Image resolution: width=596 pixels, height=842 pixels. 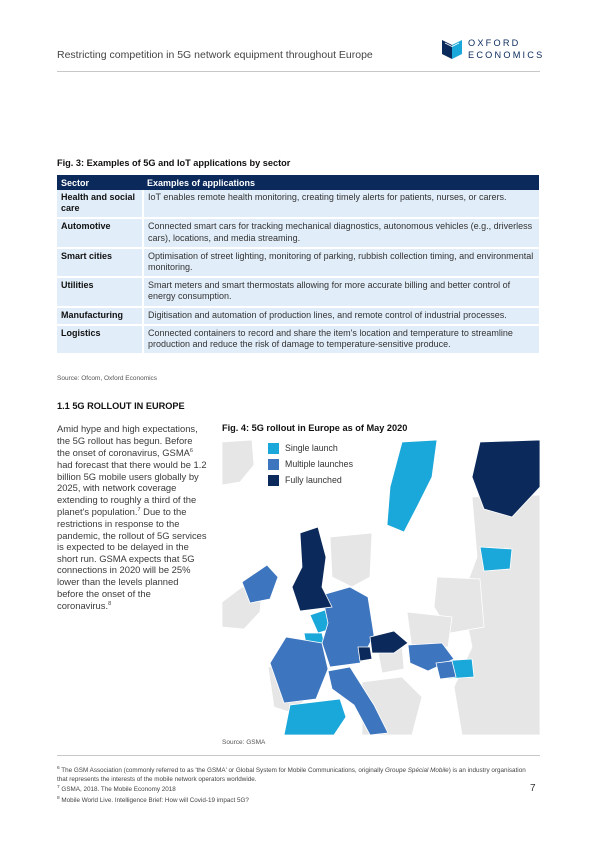 I want to click on figure-3-source: Source: Ofcom, Oxford Economics, so click(x=107, y=378).